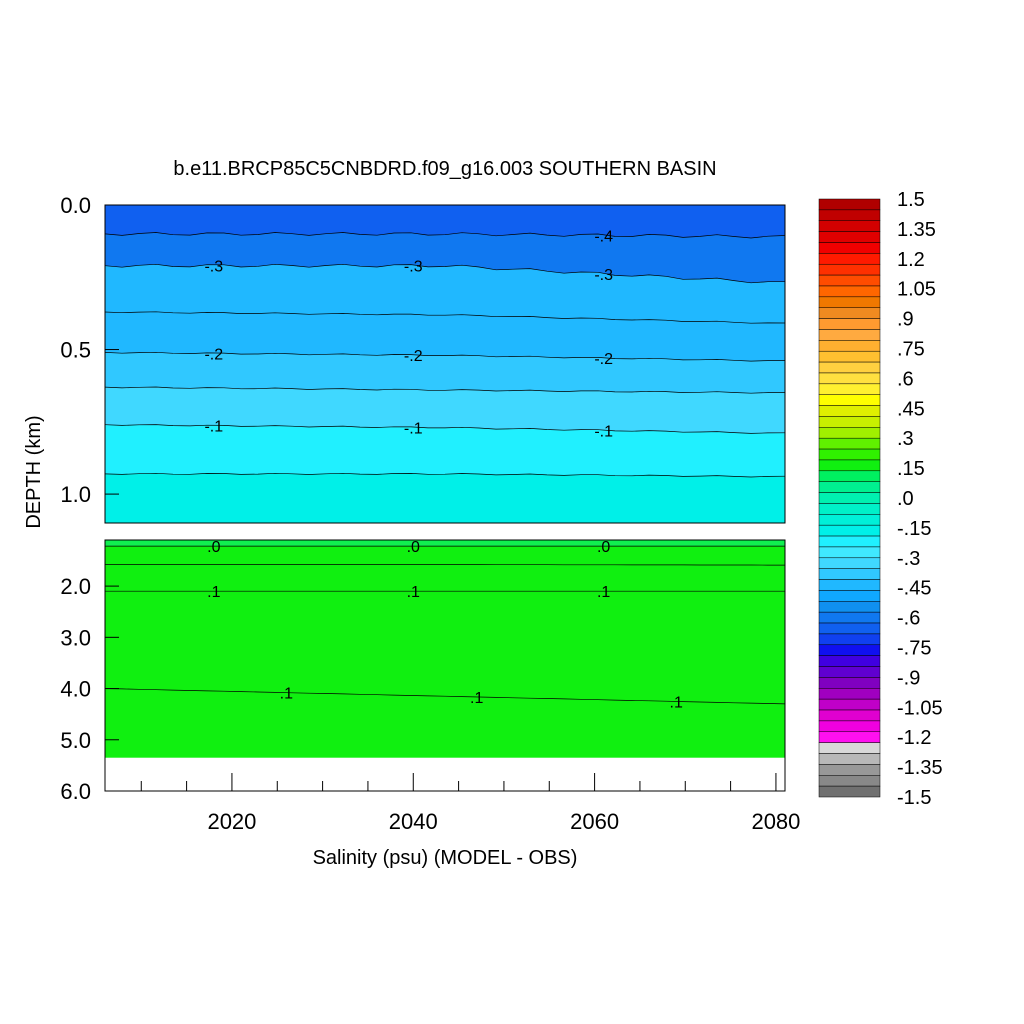  I want to click on colorbar-label: -1.35, so click(920, 768).